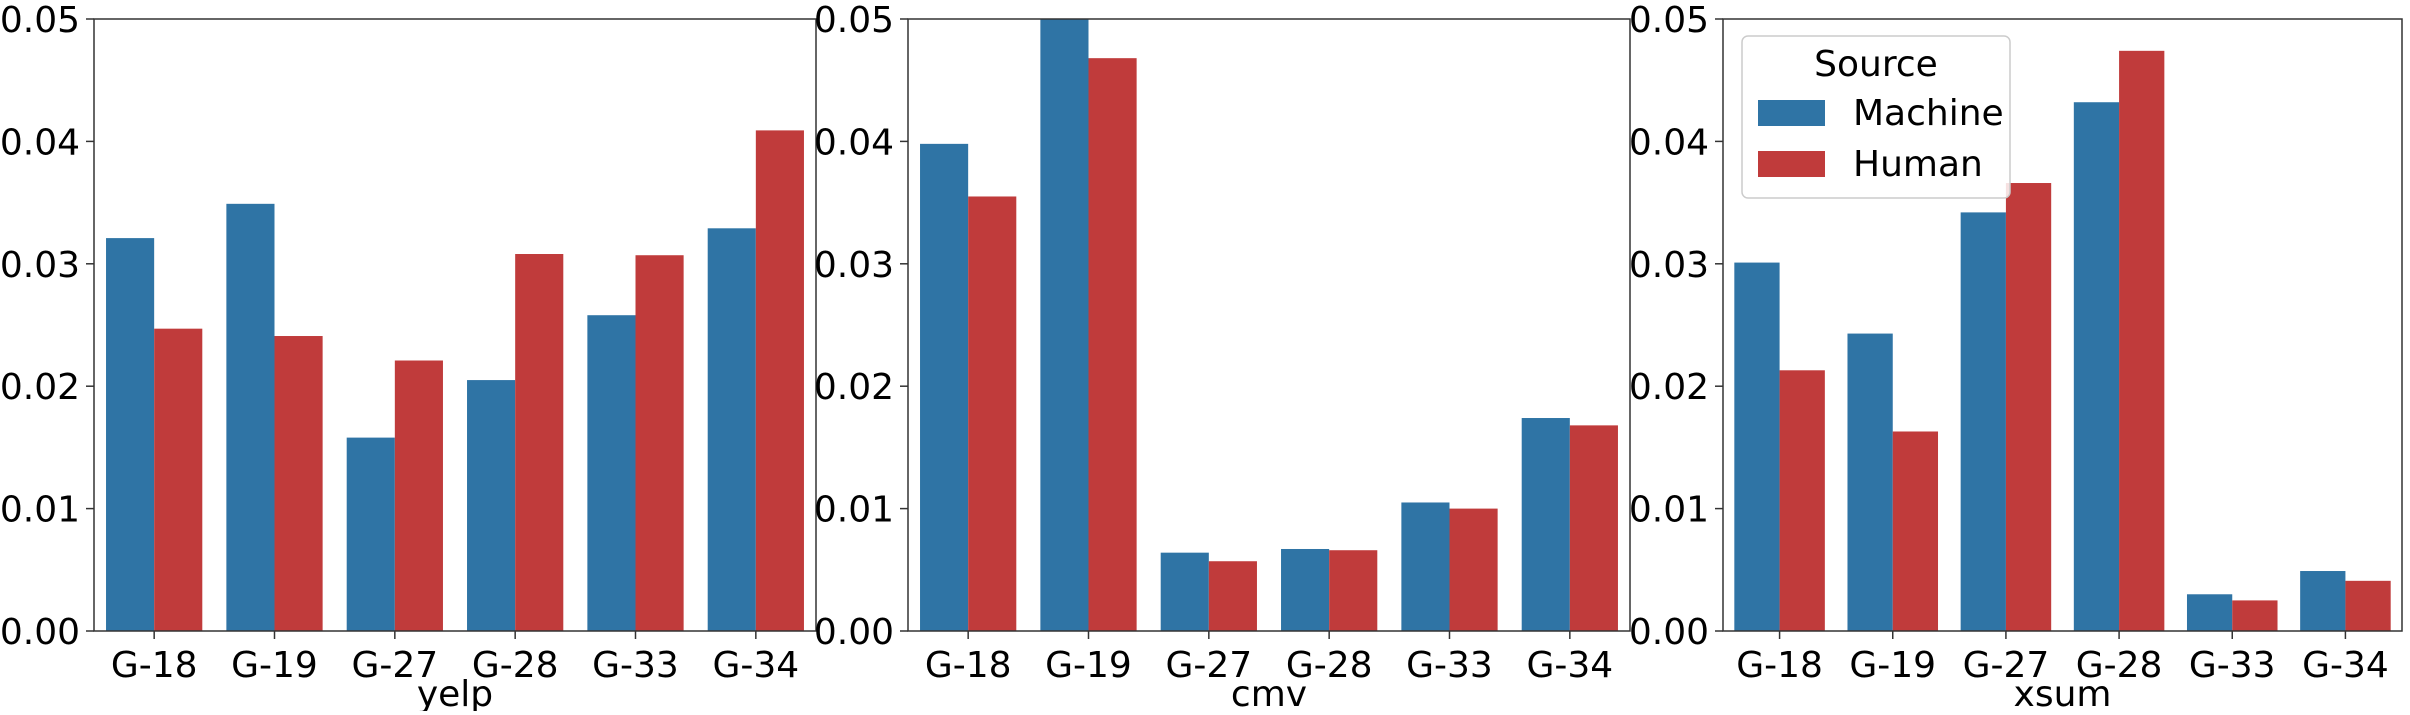  Describe the element at coordinates (2063, 692) in the screenshot. I see `x-axis-title: xsum` at that location.